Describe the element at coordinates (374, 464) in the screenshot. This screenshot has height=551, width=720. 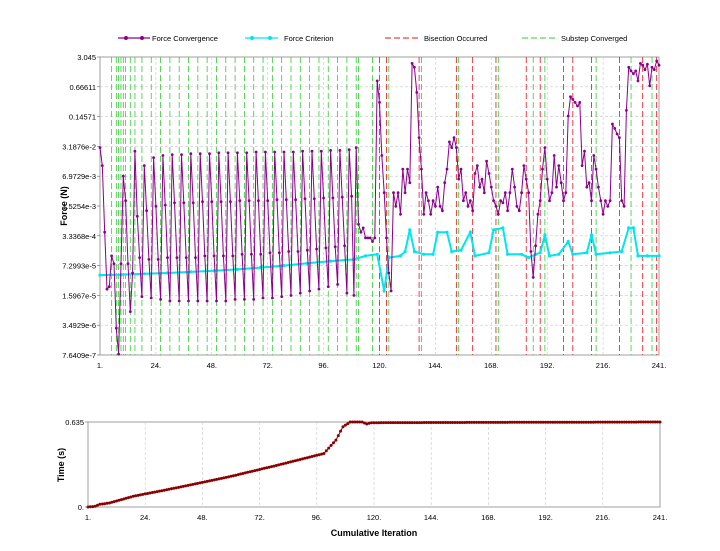
I see `time-series` at that location.